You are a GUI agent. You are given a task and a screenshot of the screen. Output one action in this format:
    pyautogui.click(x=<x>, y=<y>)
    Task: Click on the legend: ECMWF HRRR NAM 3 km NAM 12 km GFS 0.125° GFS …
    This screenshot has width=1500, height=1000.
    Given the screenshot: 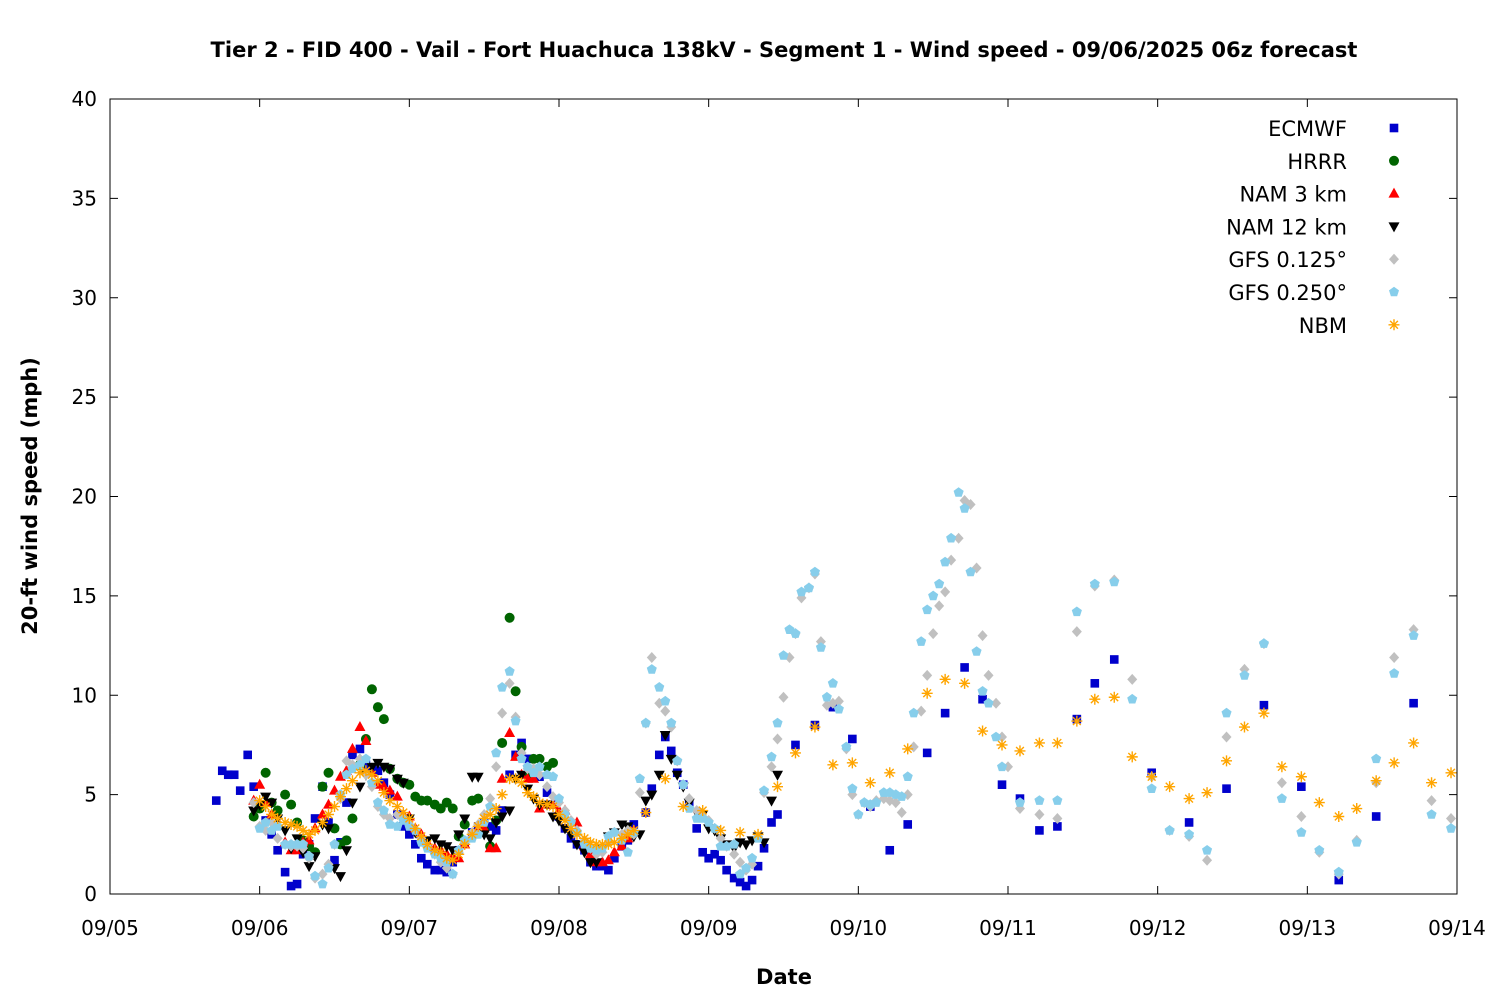 What is the action you would take?
    pyautogui.click(x=1313, y=227)
    